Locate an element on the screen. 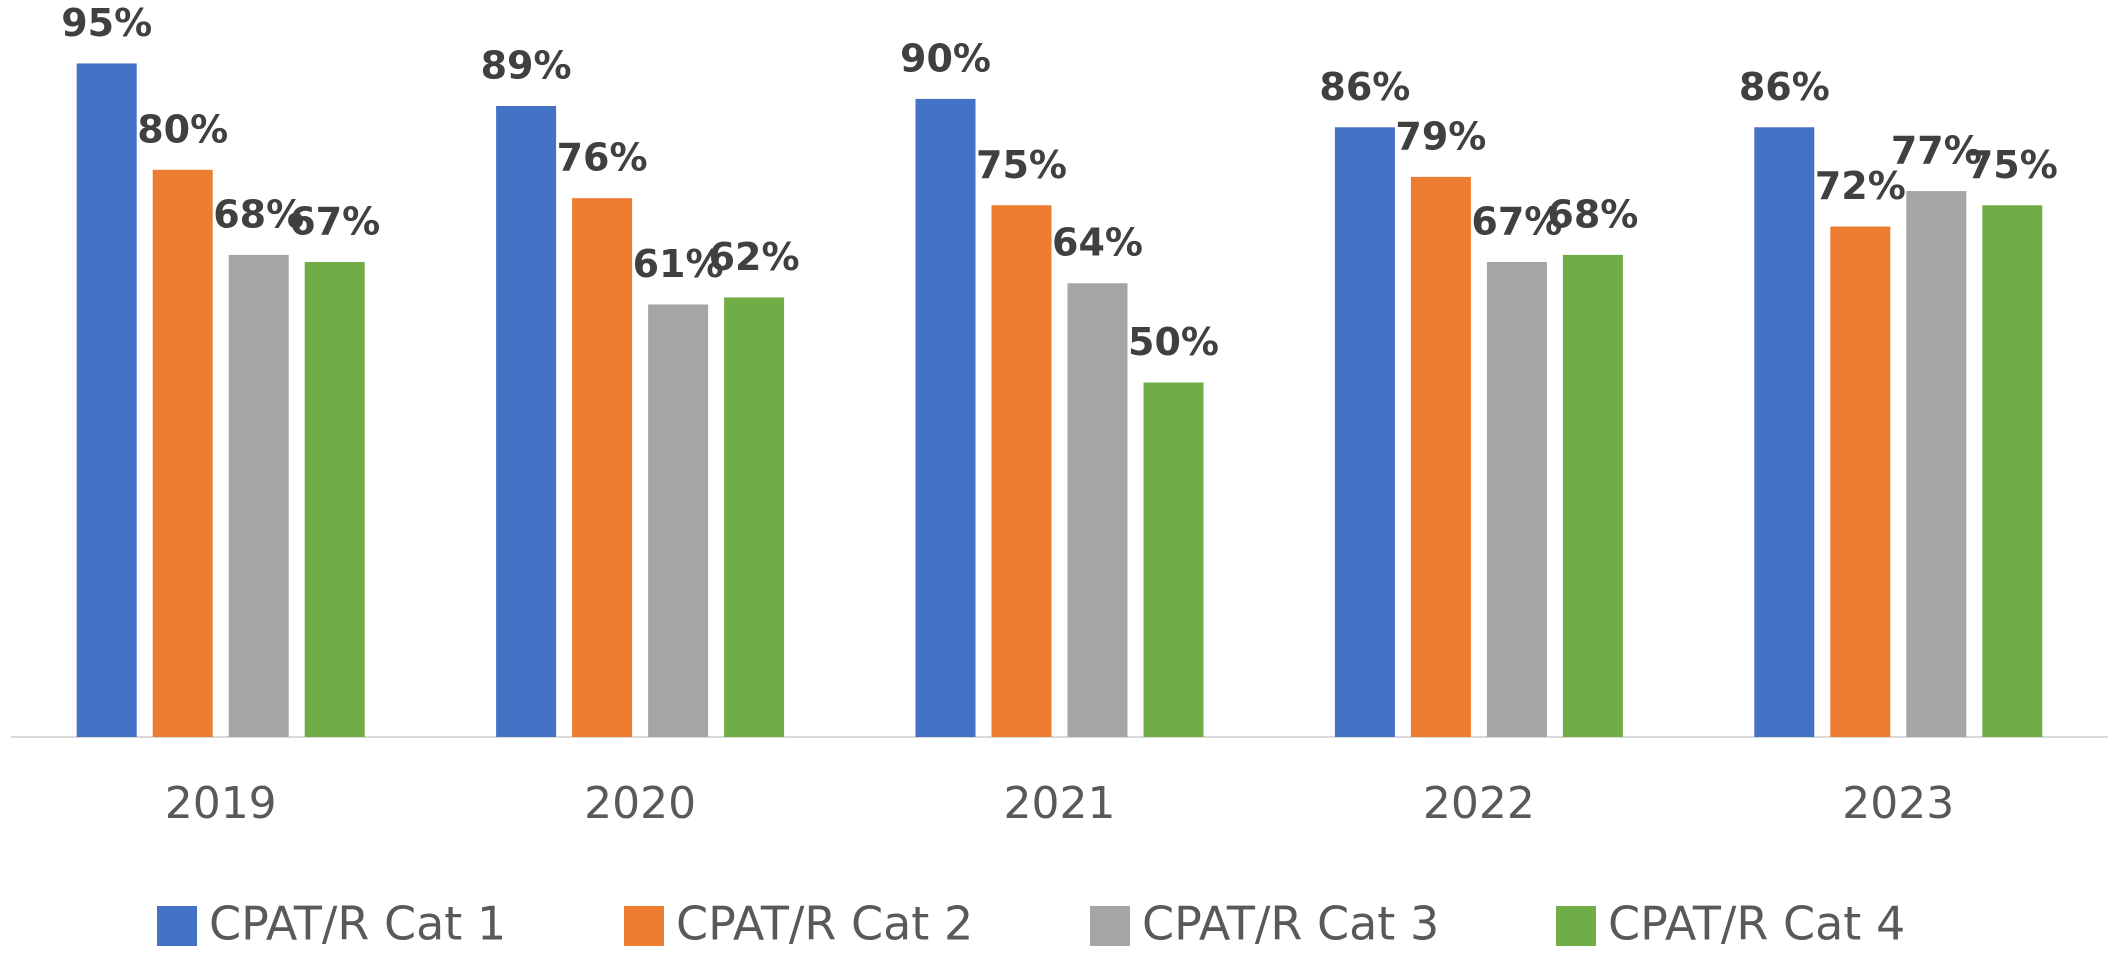  data-label: 50% is located at coordinates (1173, 342).